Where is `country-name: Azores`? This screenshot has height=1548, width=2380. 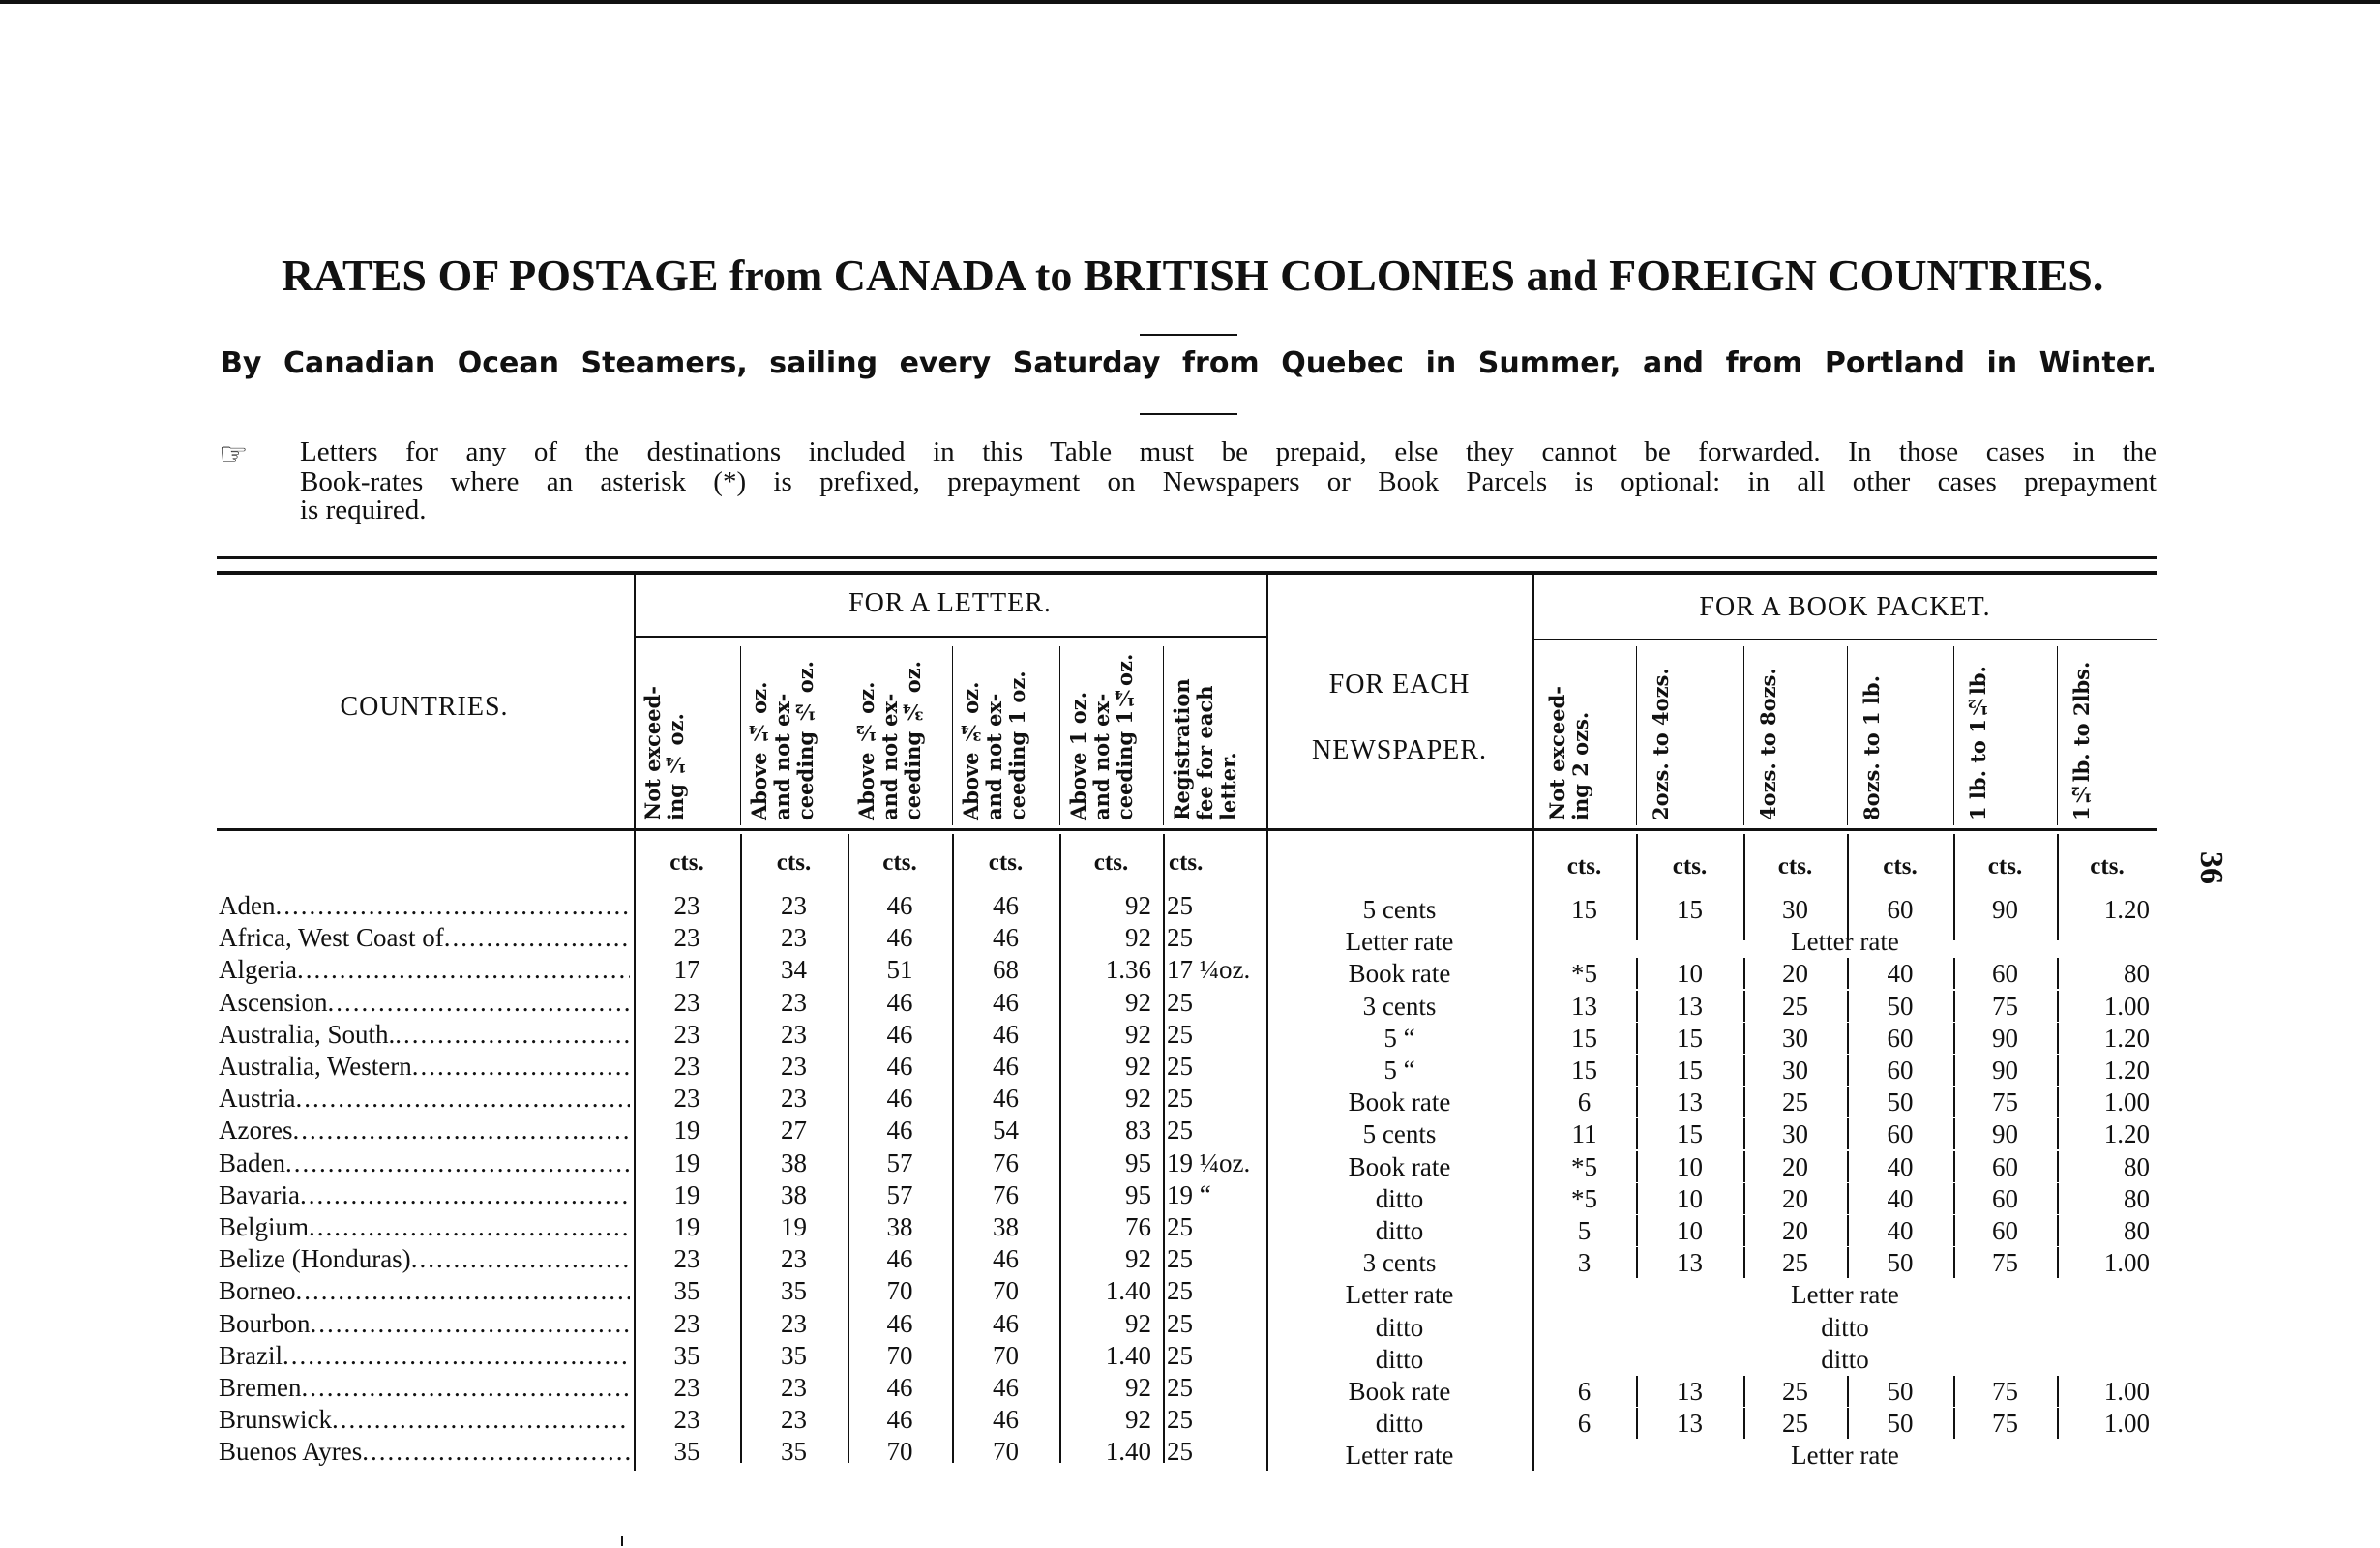
country-name: Azores is located at coordinates (425, 1130).